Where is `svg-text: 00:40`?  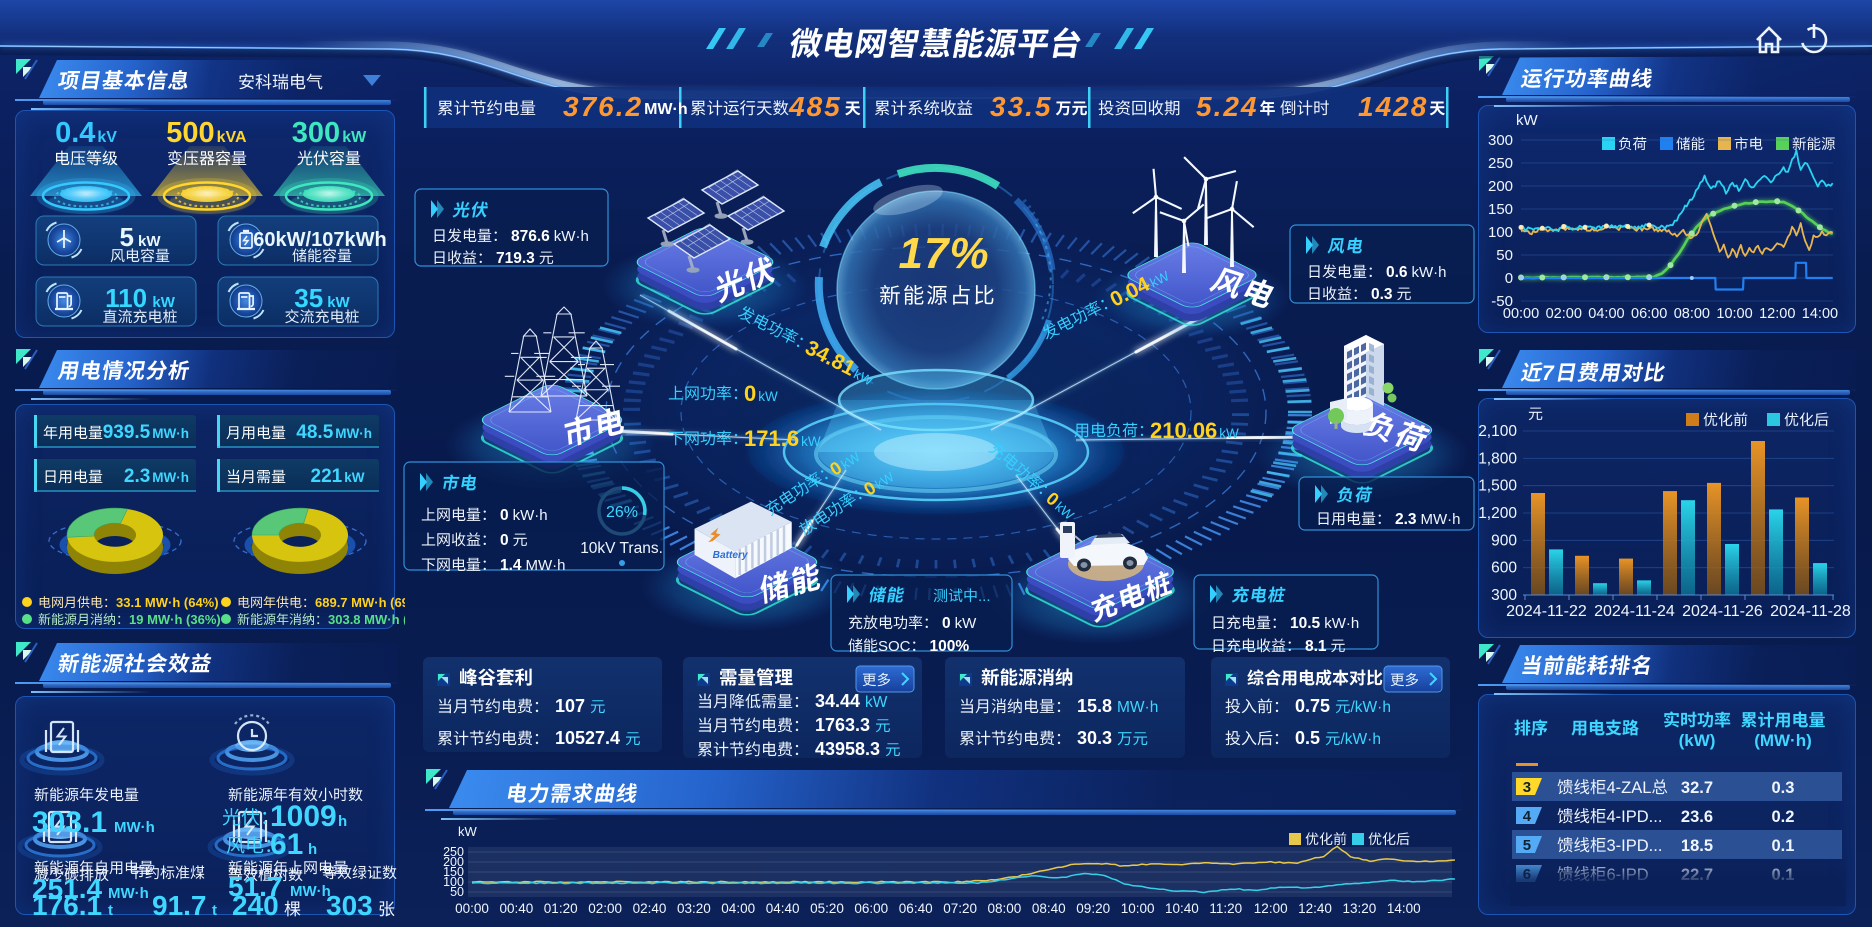
svg-text: 00:40 is located at coordinates (517, 908).